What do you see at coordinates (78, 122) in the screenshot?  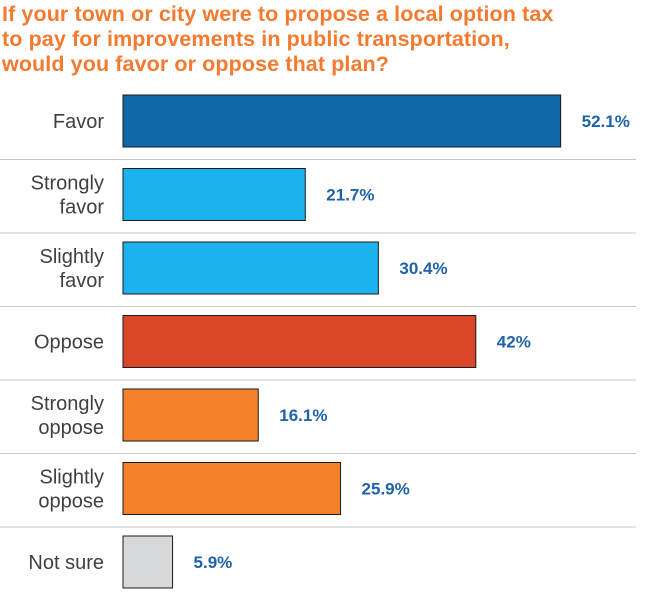 I see `category-label: Favor` at bounding box center [78, 122].